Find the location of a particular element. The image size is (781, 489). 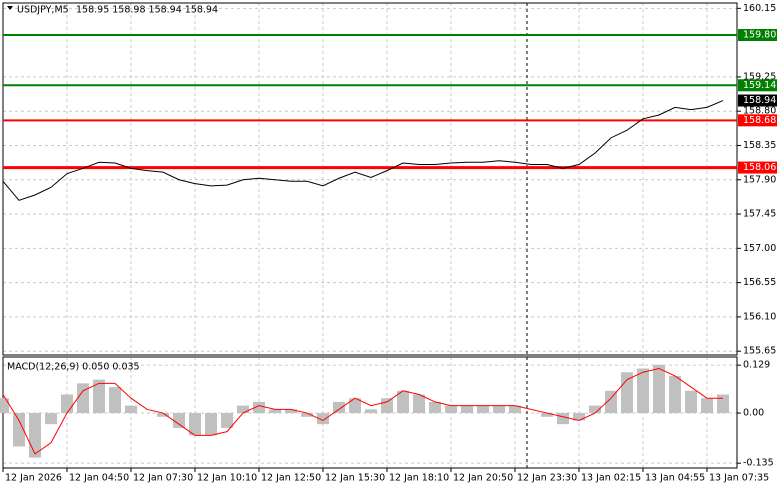

level-label: 159.14 is located at coordinates (759, 85).